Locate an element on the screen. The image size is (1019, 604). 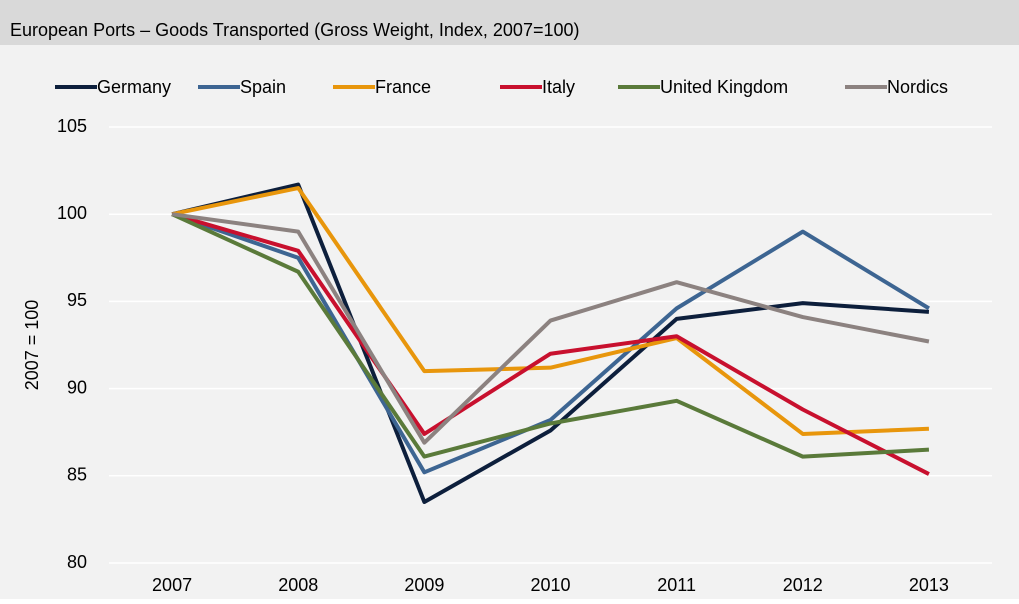
y-tick-label: 85 is located at coordinates (77, 475).